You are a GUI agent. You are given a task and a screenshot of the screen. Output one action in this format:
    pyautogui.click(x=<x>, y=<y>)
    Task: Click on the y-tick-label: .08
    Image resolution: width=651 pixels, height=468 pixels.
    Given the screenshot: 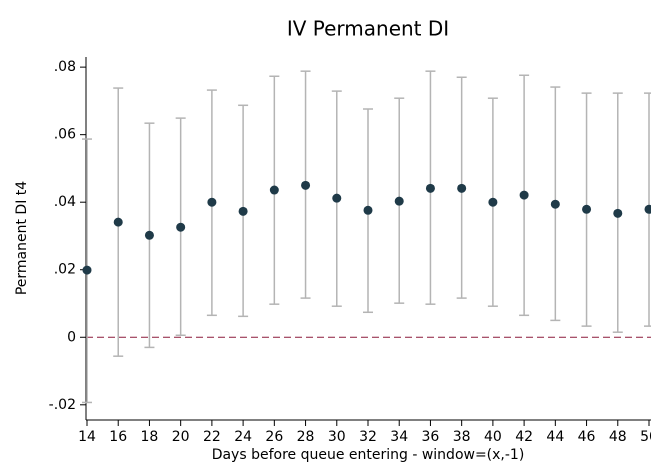 What is the action you would take?
    pyautogui.click(x=65, y=67)
    